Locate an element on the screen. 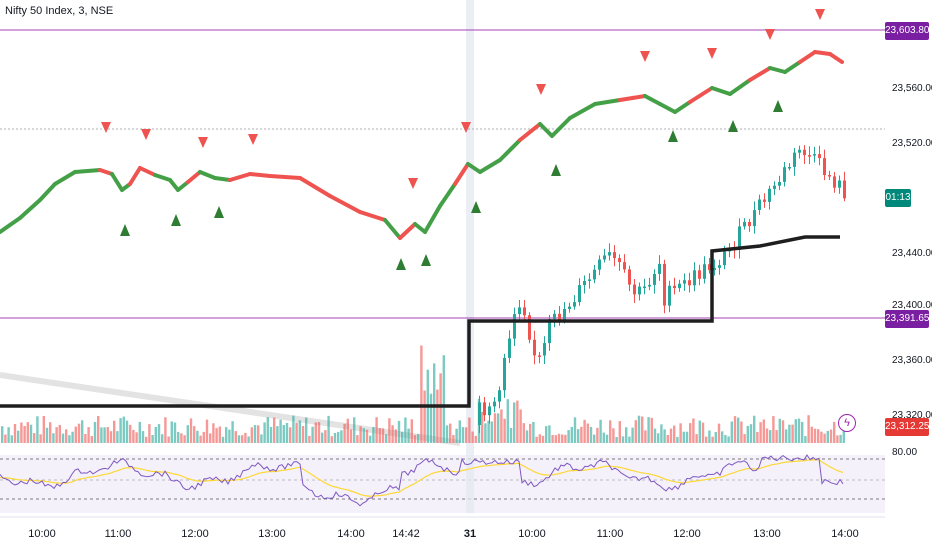  symbol-title: Nifty 50 Index, 3, NSE is located at coordinates (59, 11).